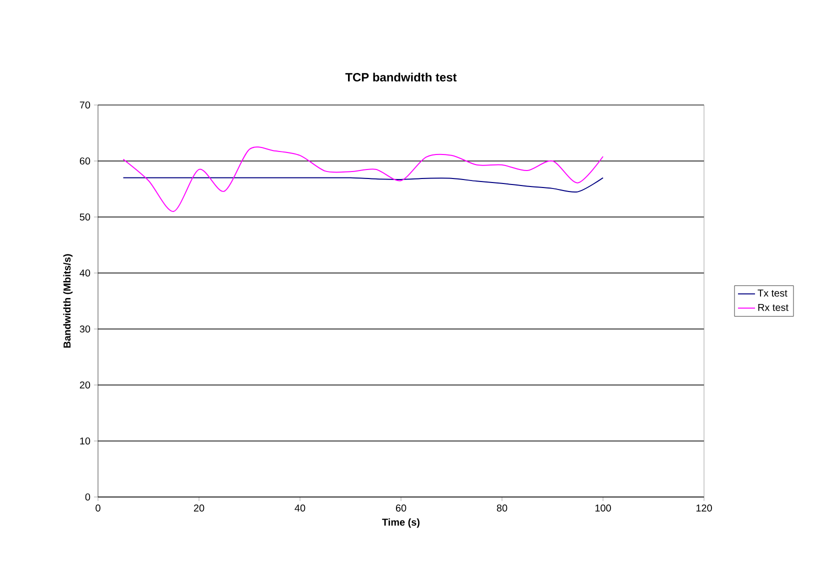 This screenshot has width=832, height=587. What do you see at coordinates (401, 508) in the screenshot?
I see `x-tick-label: 60` at bounding box center [401, 508].